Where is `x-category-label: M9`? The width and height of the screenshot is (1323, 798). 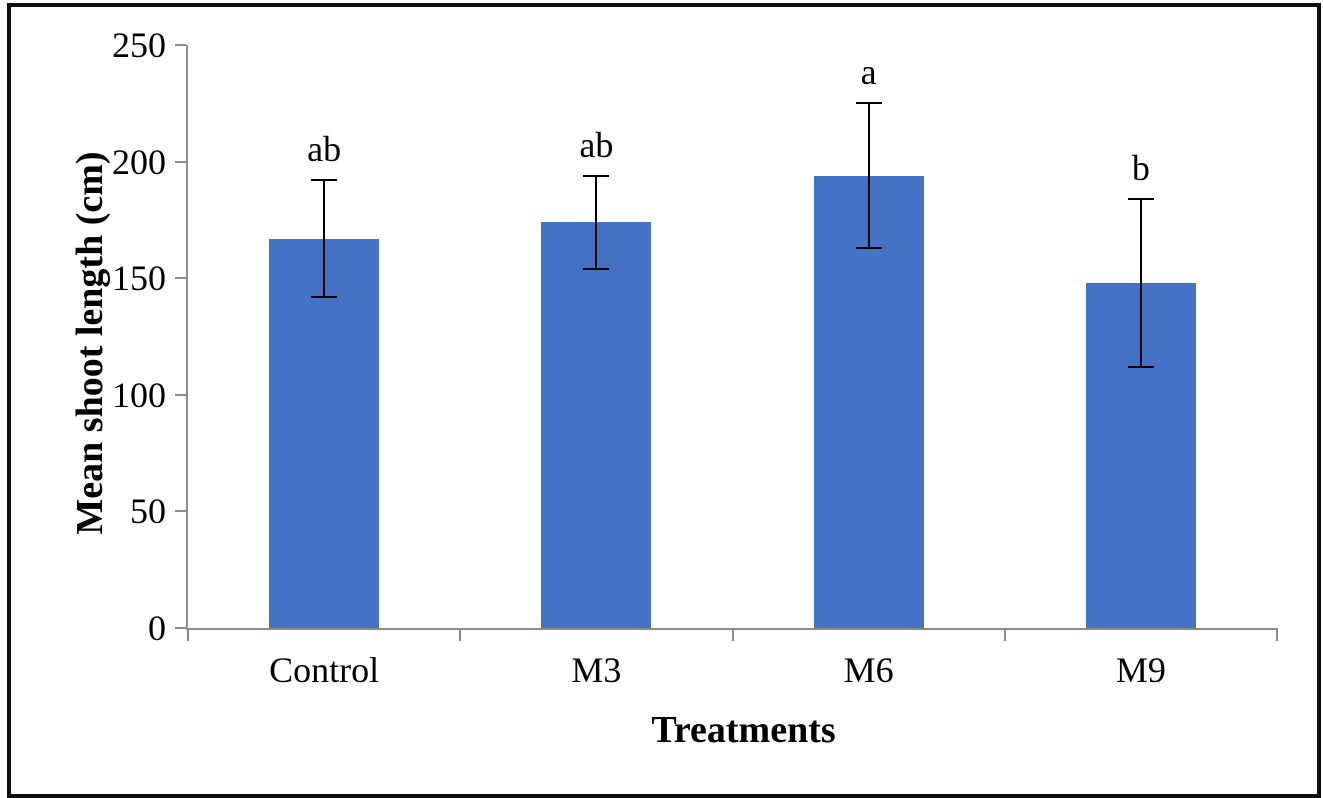 x-category-label: M9 is located at coordinates (1140, 670).